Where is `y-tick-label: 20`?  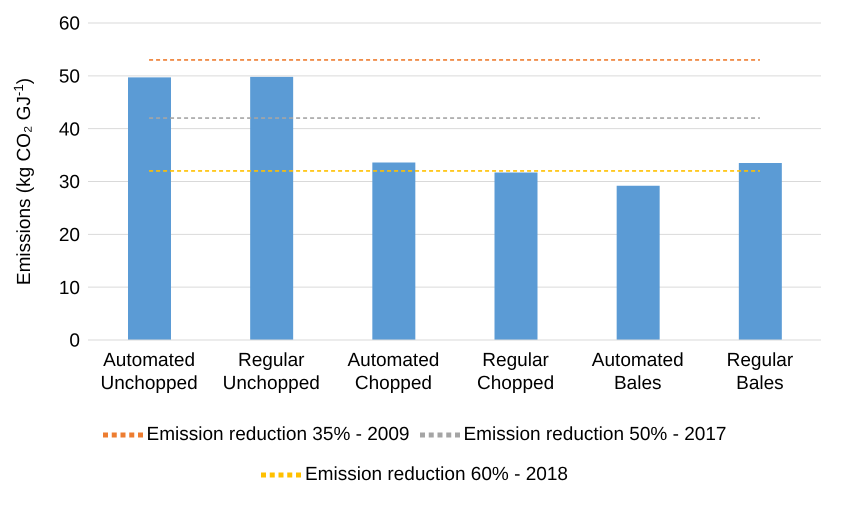
y-tick-label: 20 is located at coordinates (69, 235).